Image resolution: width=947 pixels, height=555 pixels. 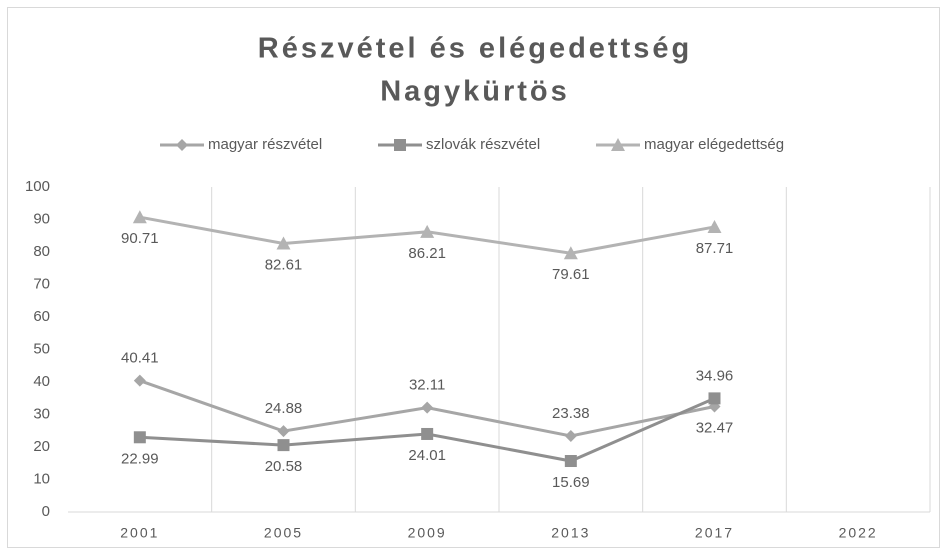 What do you see at coordinates (41, 381) in the screenshot?
I see `y-tick-label: 40` at bounding box center [41, 381].